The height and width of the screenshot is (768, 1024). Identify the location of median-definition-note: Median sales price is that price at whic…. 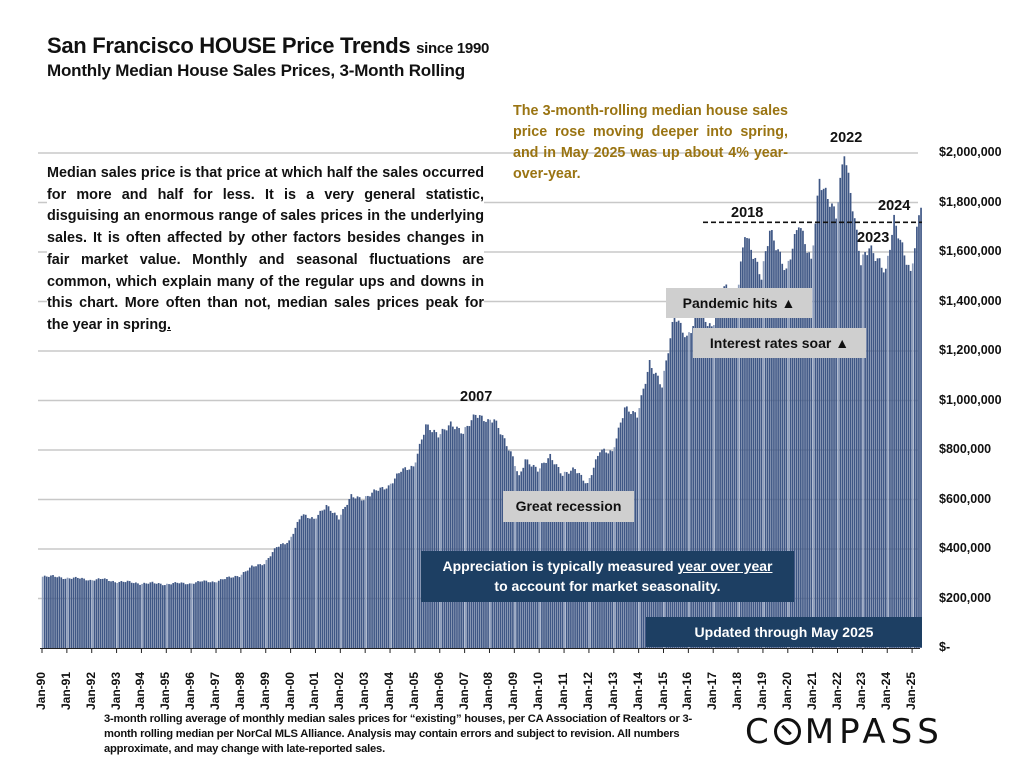
(265, 250).